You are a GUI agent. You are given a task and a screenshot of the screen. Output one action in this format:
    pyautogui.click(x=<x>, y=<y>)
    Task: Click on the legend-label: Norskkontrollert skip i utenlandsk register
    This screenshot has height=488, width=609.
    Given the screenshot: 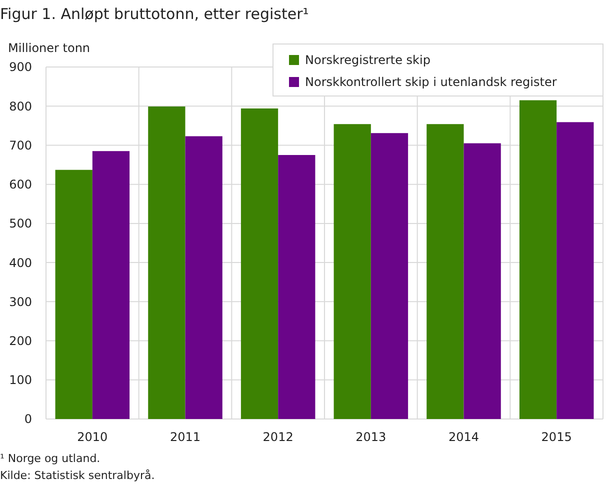 What is the action you would take?
    pyautogui.click(x=431, y=82)
    